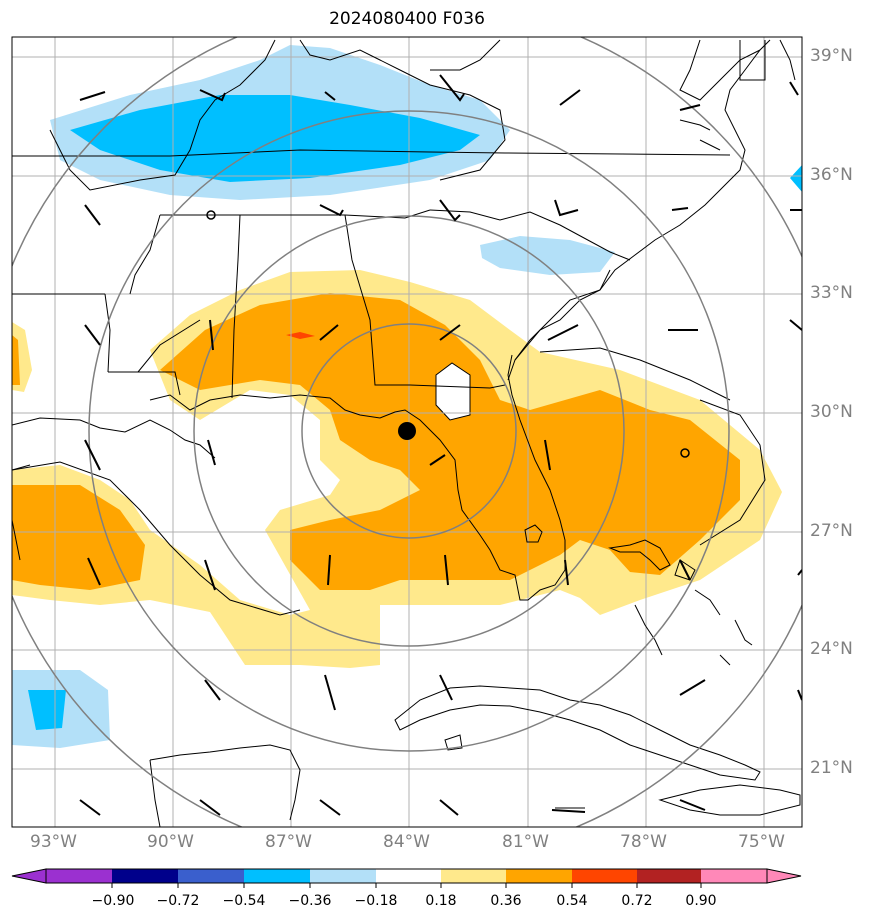 This screenshot has width=873, height=924. I want to click on negative-anomaly-carolina-region, so click(547, 255).